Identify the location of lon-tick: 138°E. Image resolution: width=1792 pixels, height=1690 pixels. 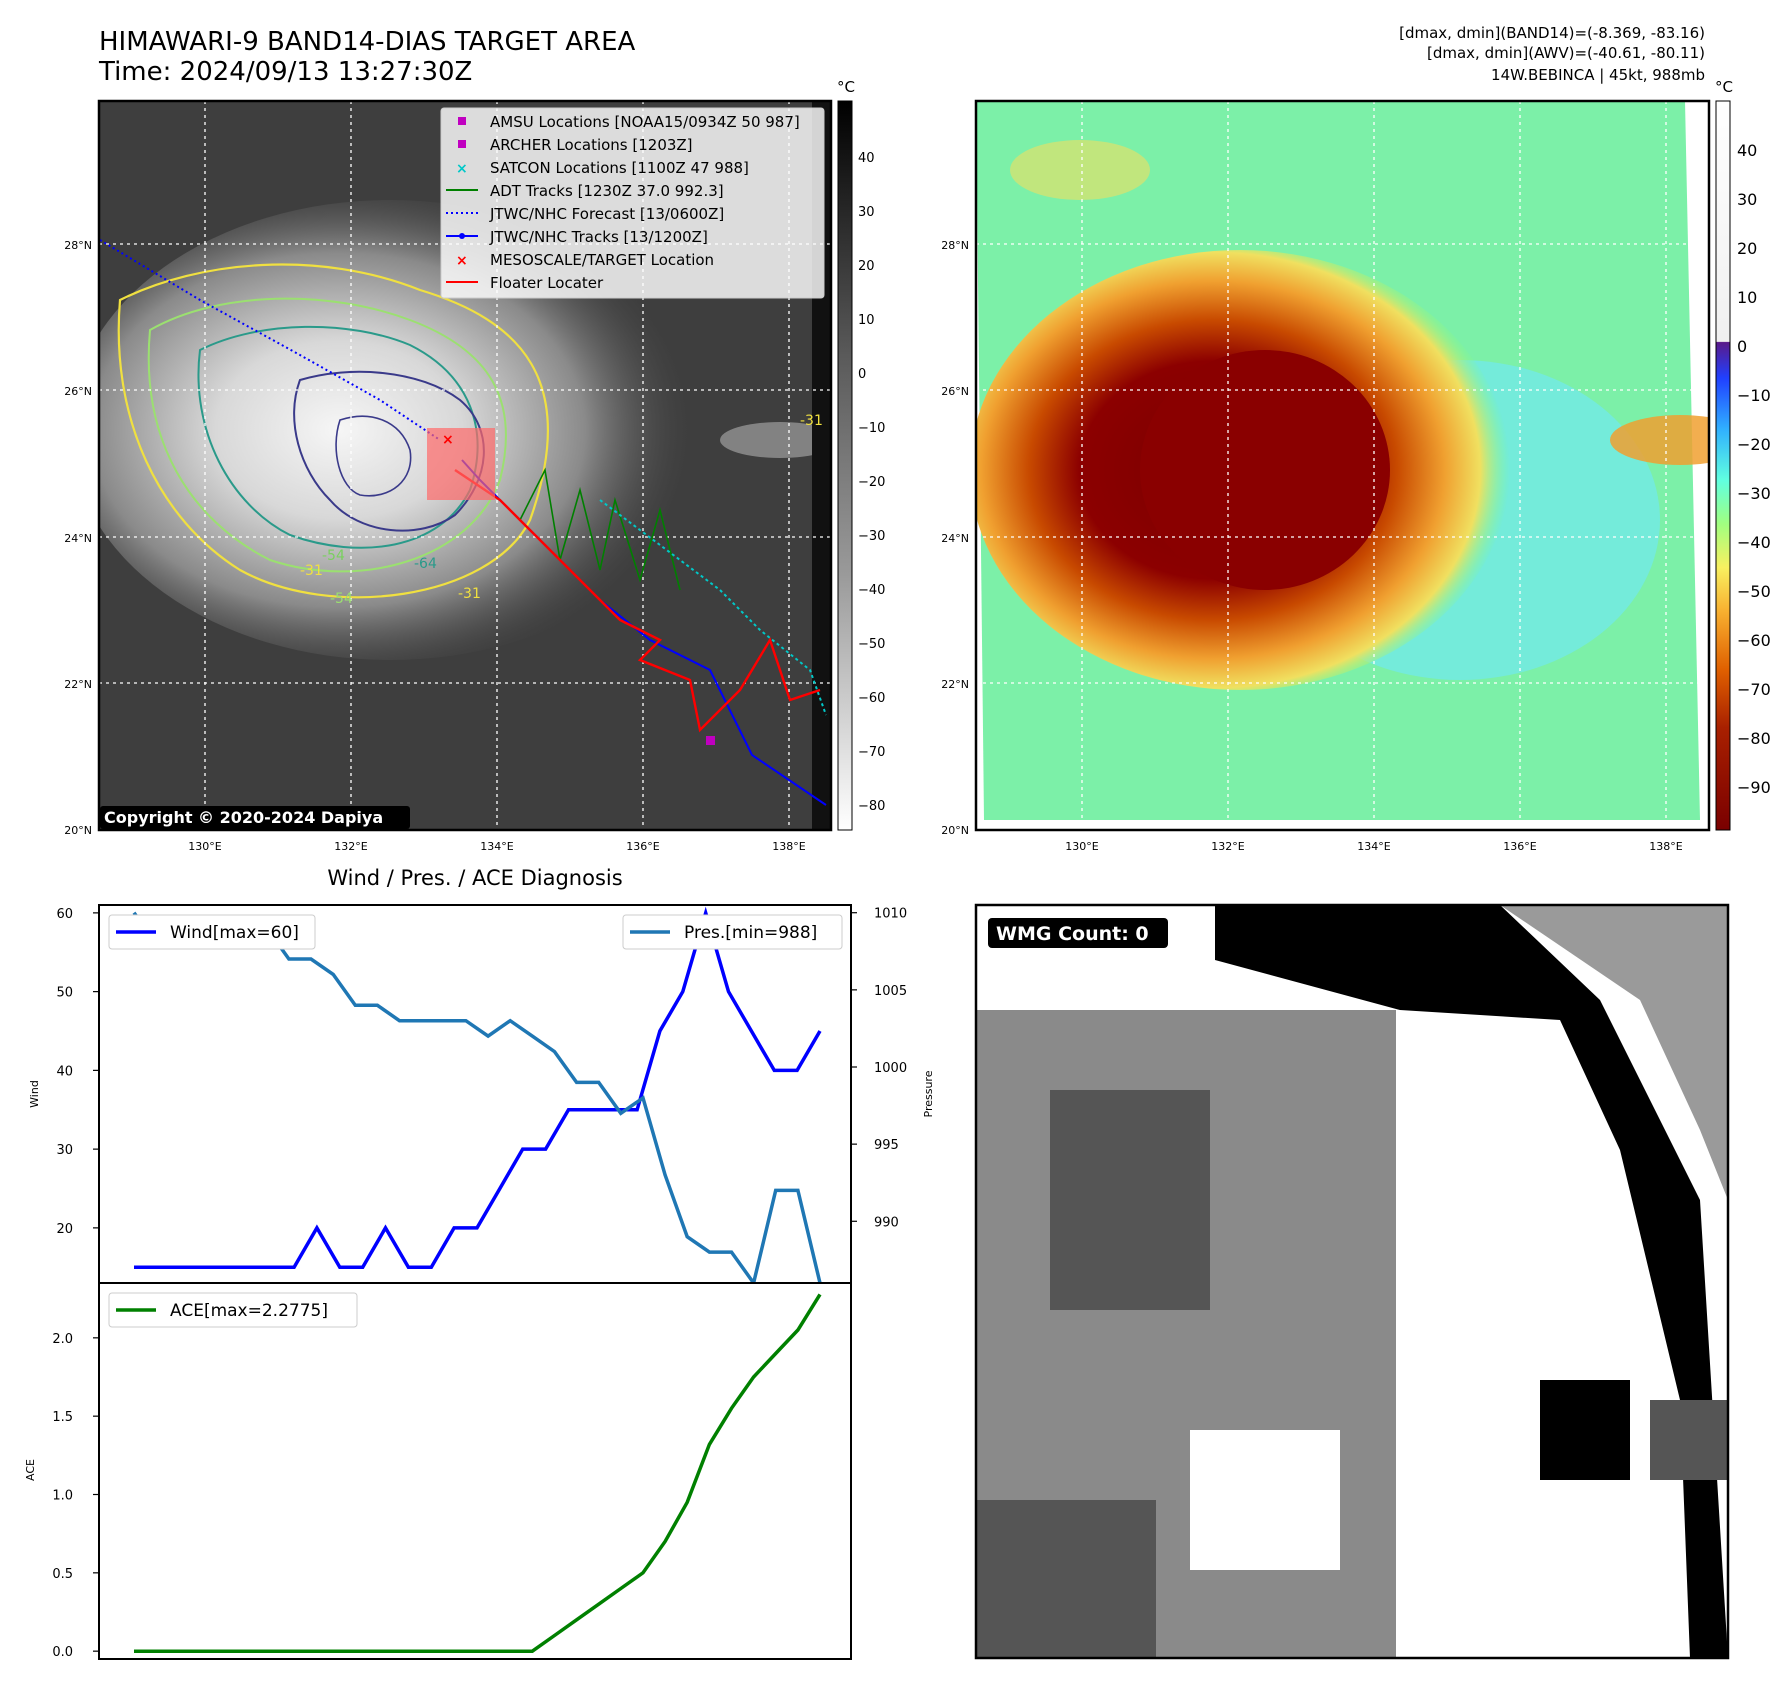
(788, 846).